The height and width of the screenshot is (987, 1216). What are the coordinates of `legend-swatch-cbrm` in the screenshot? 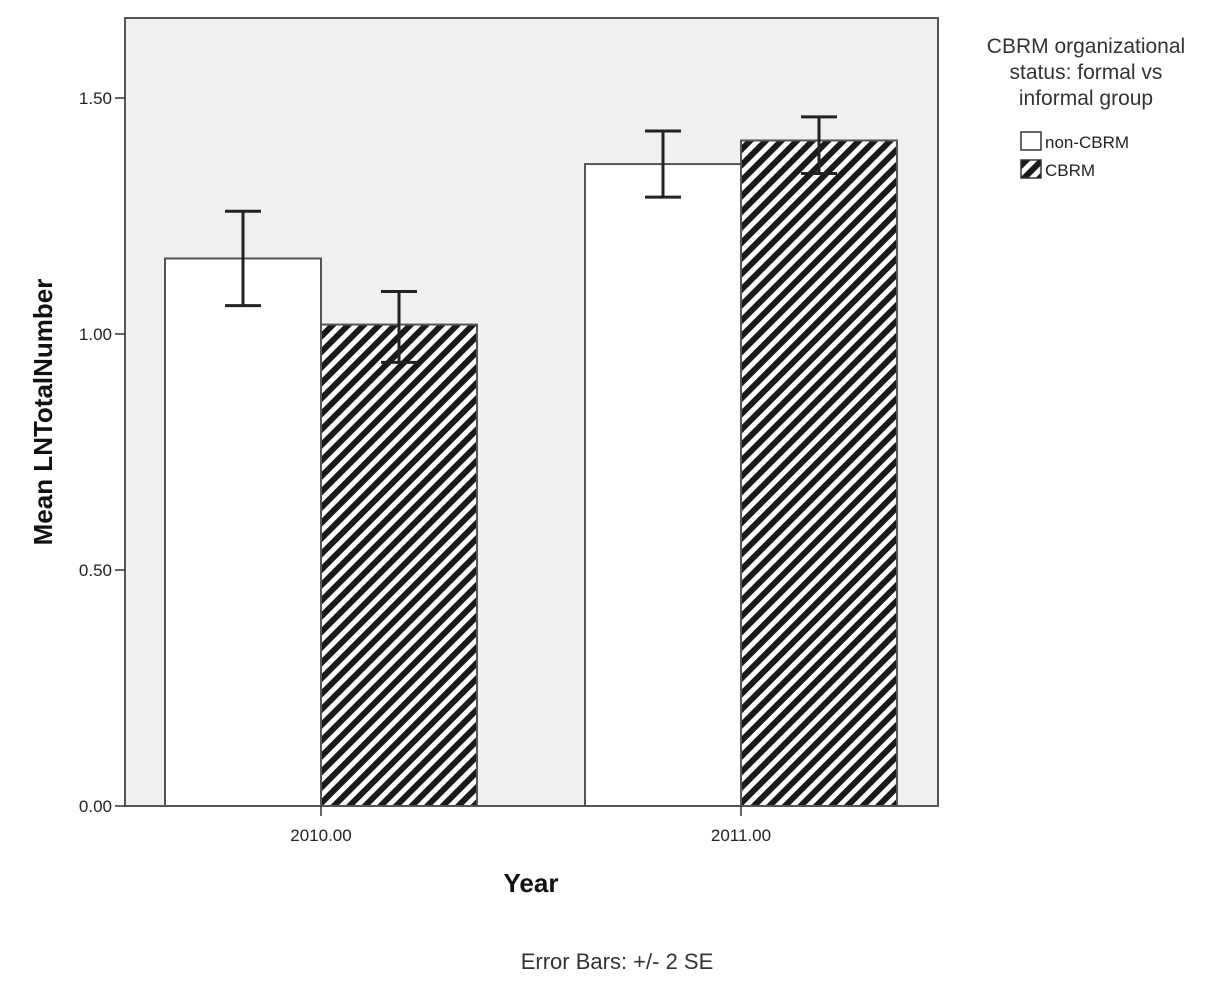 It's located at (1031, 169).